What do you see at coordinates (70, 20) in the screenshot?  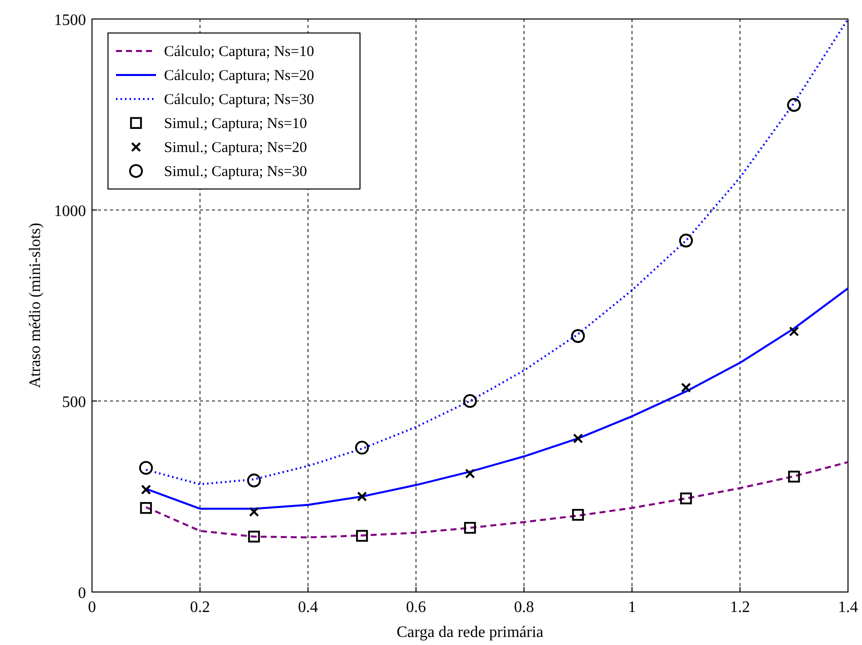 I see `y-tick-label: 1500` at bounding box center [70, 20].